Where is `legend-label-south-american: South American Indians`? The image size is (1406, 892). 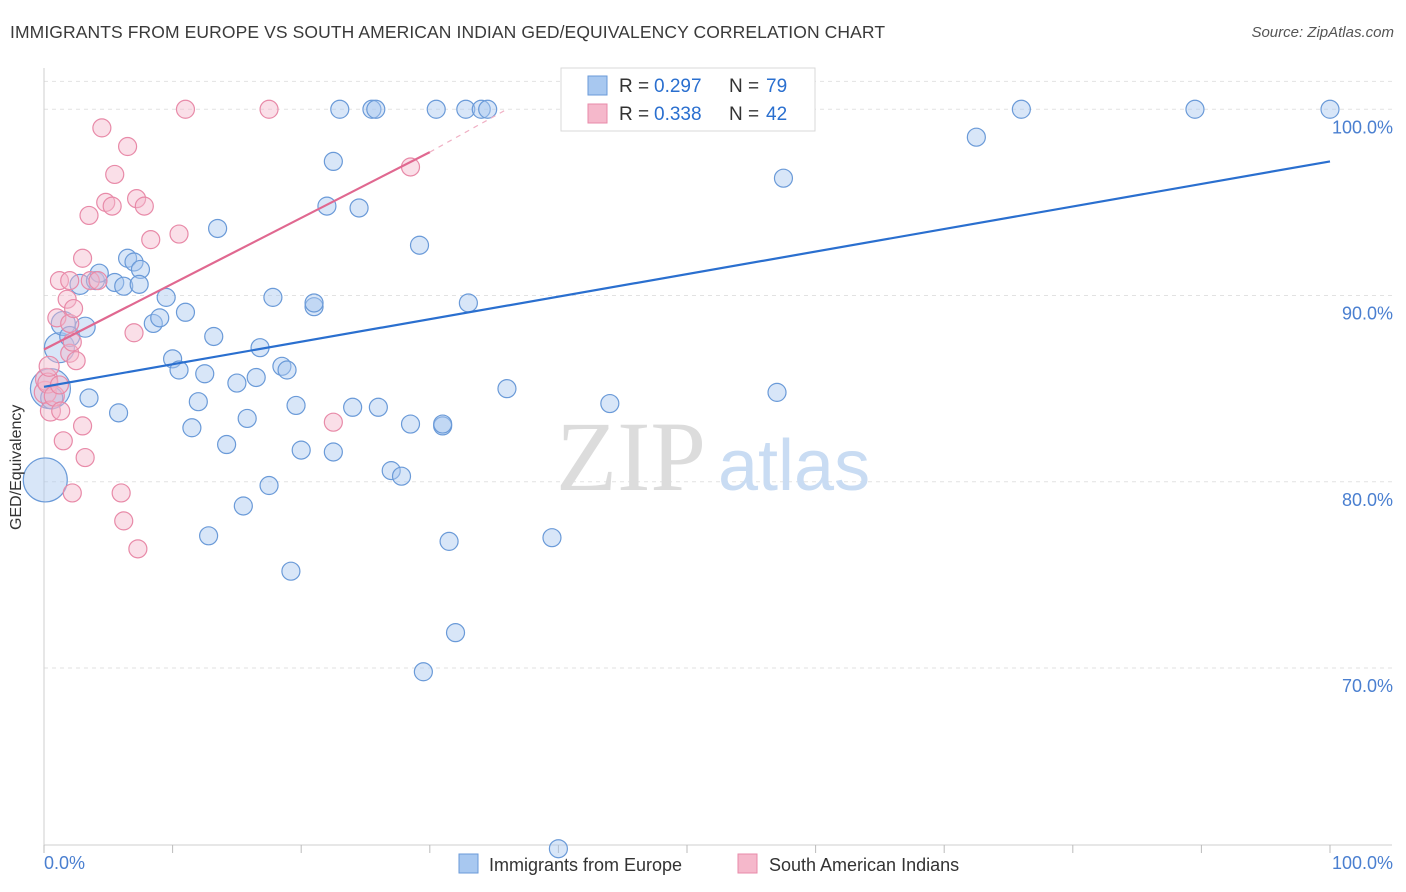 legend-label-south-american: South American Indians is located at coordinates (864, 865).